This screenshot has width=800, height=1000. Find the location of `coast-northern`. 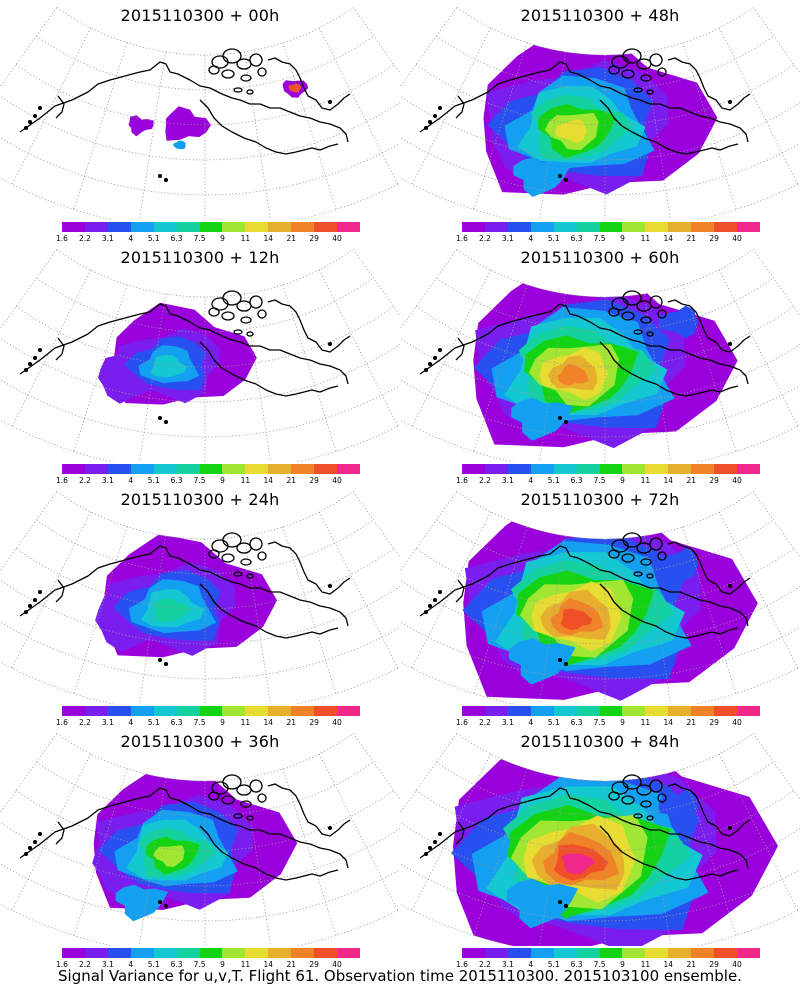

coast-northern is located at coordinates (584, 586).